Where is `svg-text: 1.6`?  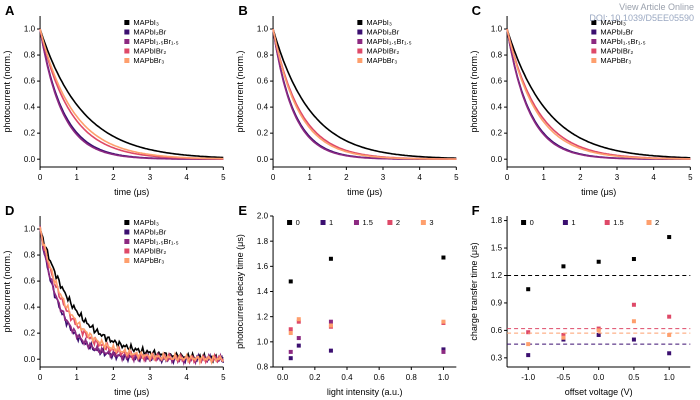 svg-text: 1.6 is located at coordinates (263, 266).